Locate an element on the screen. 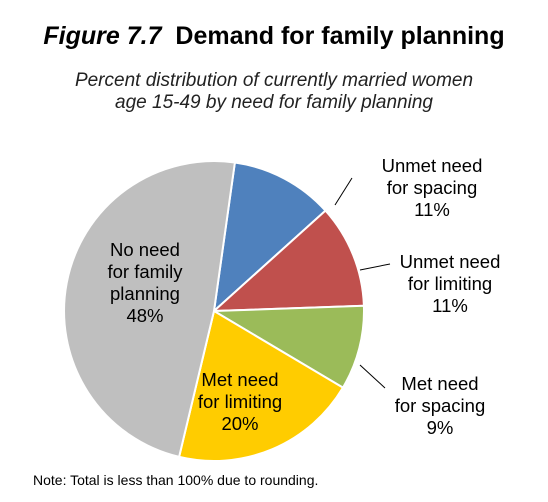 This screenshot has width=548, height=502. slice-label: Unmet need for spacing 11% is located at coordinates (432, 187).